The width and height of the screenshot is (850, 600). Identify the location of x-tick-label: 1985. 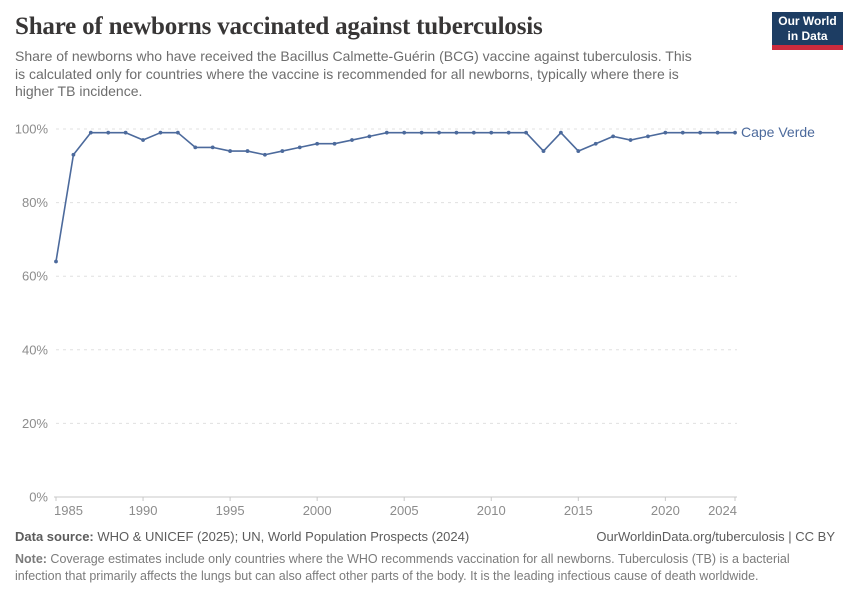
(68, 510).